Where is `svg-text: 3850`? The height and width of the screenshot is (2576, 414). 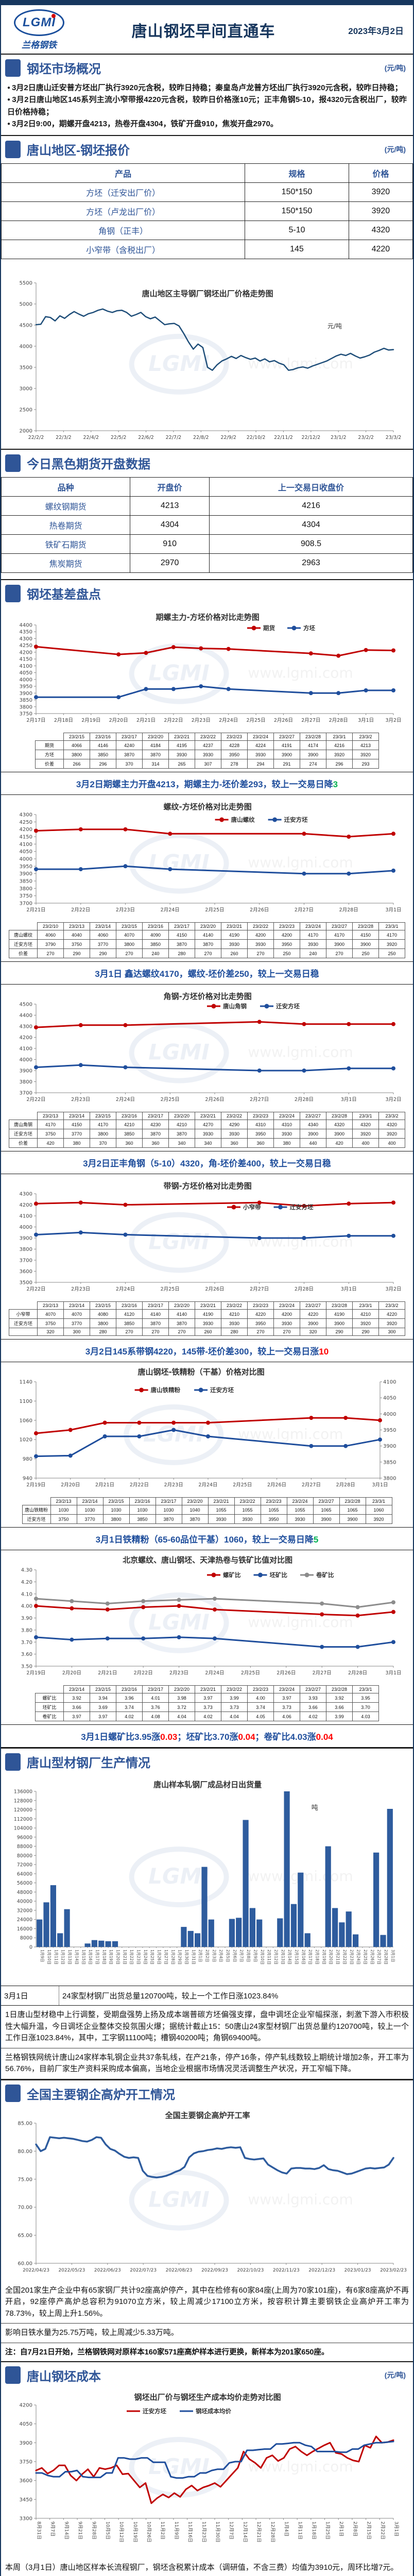
svg-text: 3850 is located at coordinates (26, 700).